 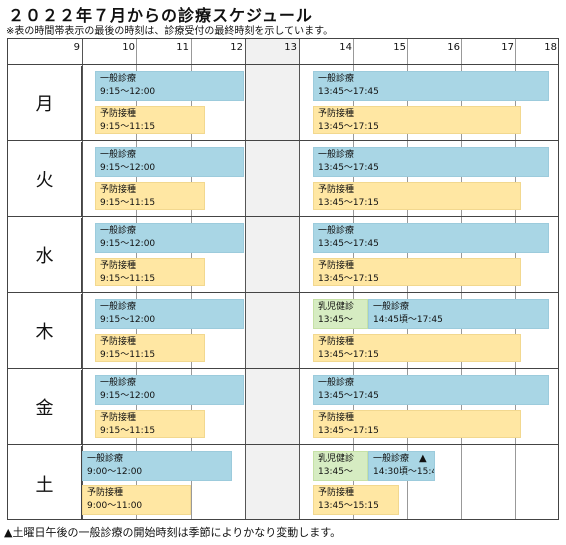 What do you see at coordinates (507, 47) in the screenshot?
I see `hour-tick-17: 17` at bounding box center [507, 47].